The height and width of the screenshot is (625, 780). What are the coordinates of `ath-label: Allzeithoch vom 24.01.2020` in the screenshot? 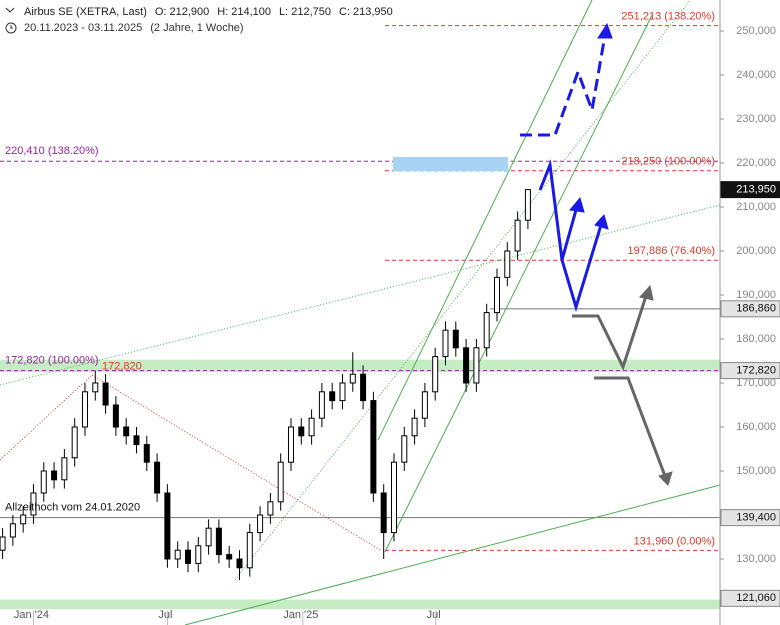 It's located at (72, 508).